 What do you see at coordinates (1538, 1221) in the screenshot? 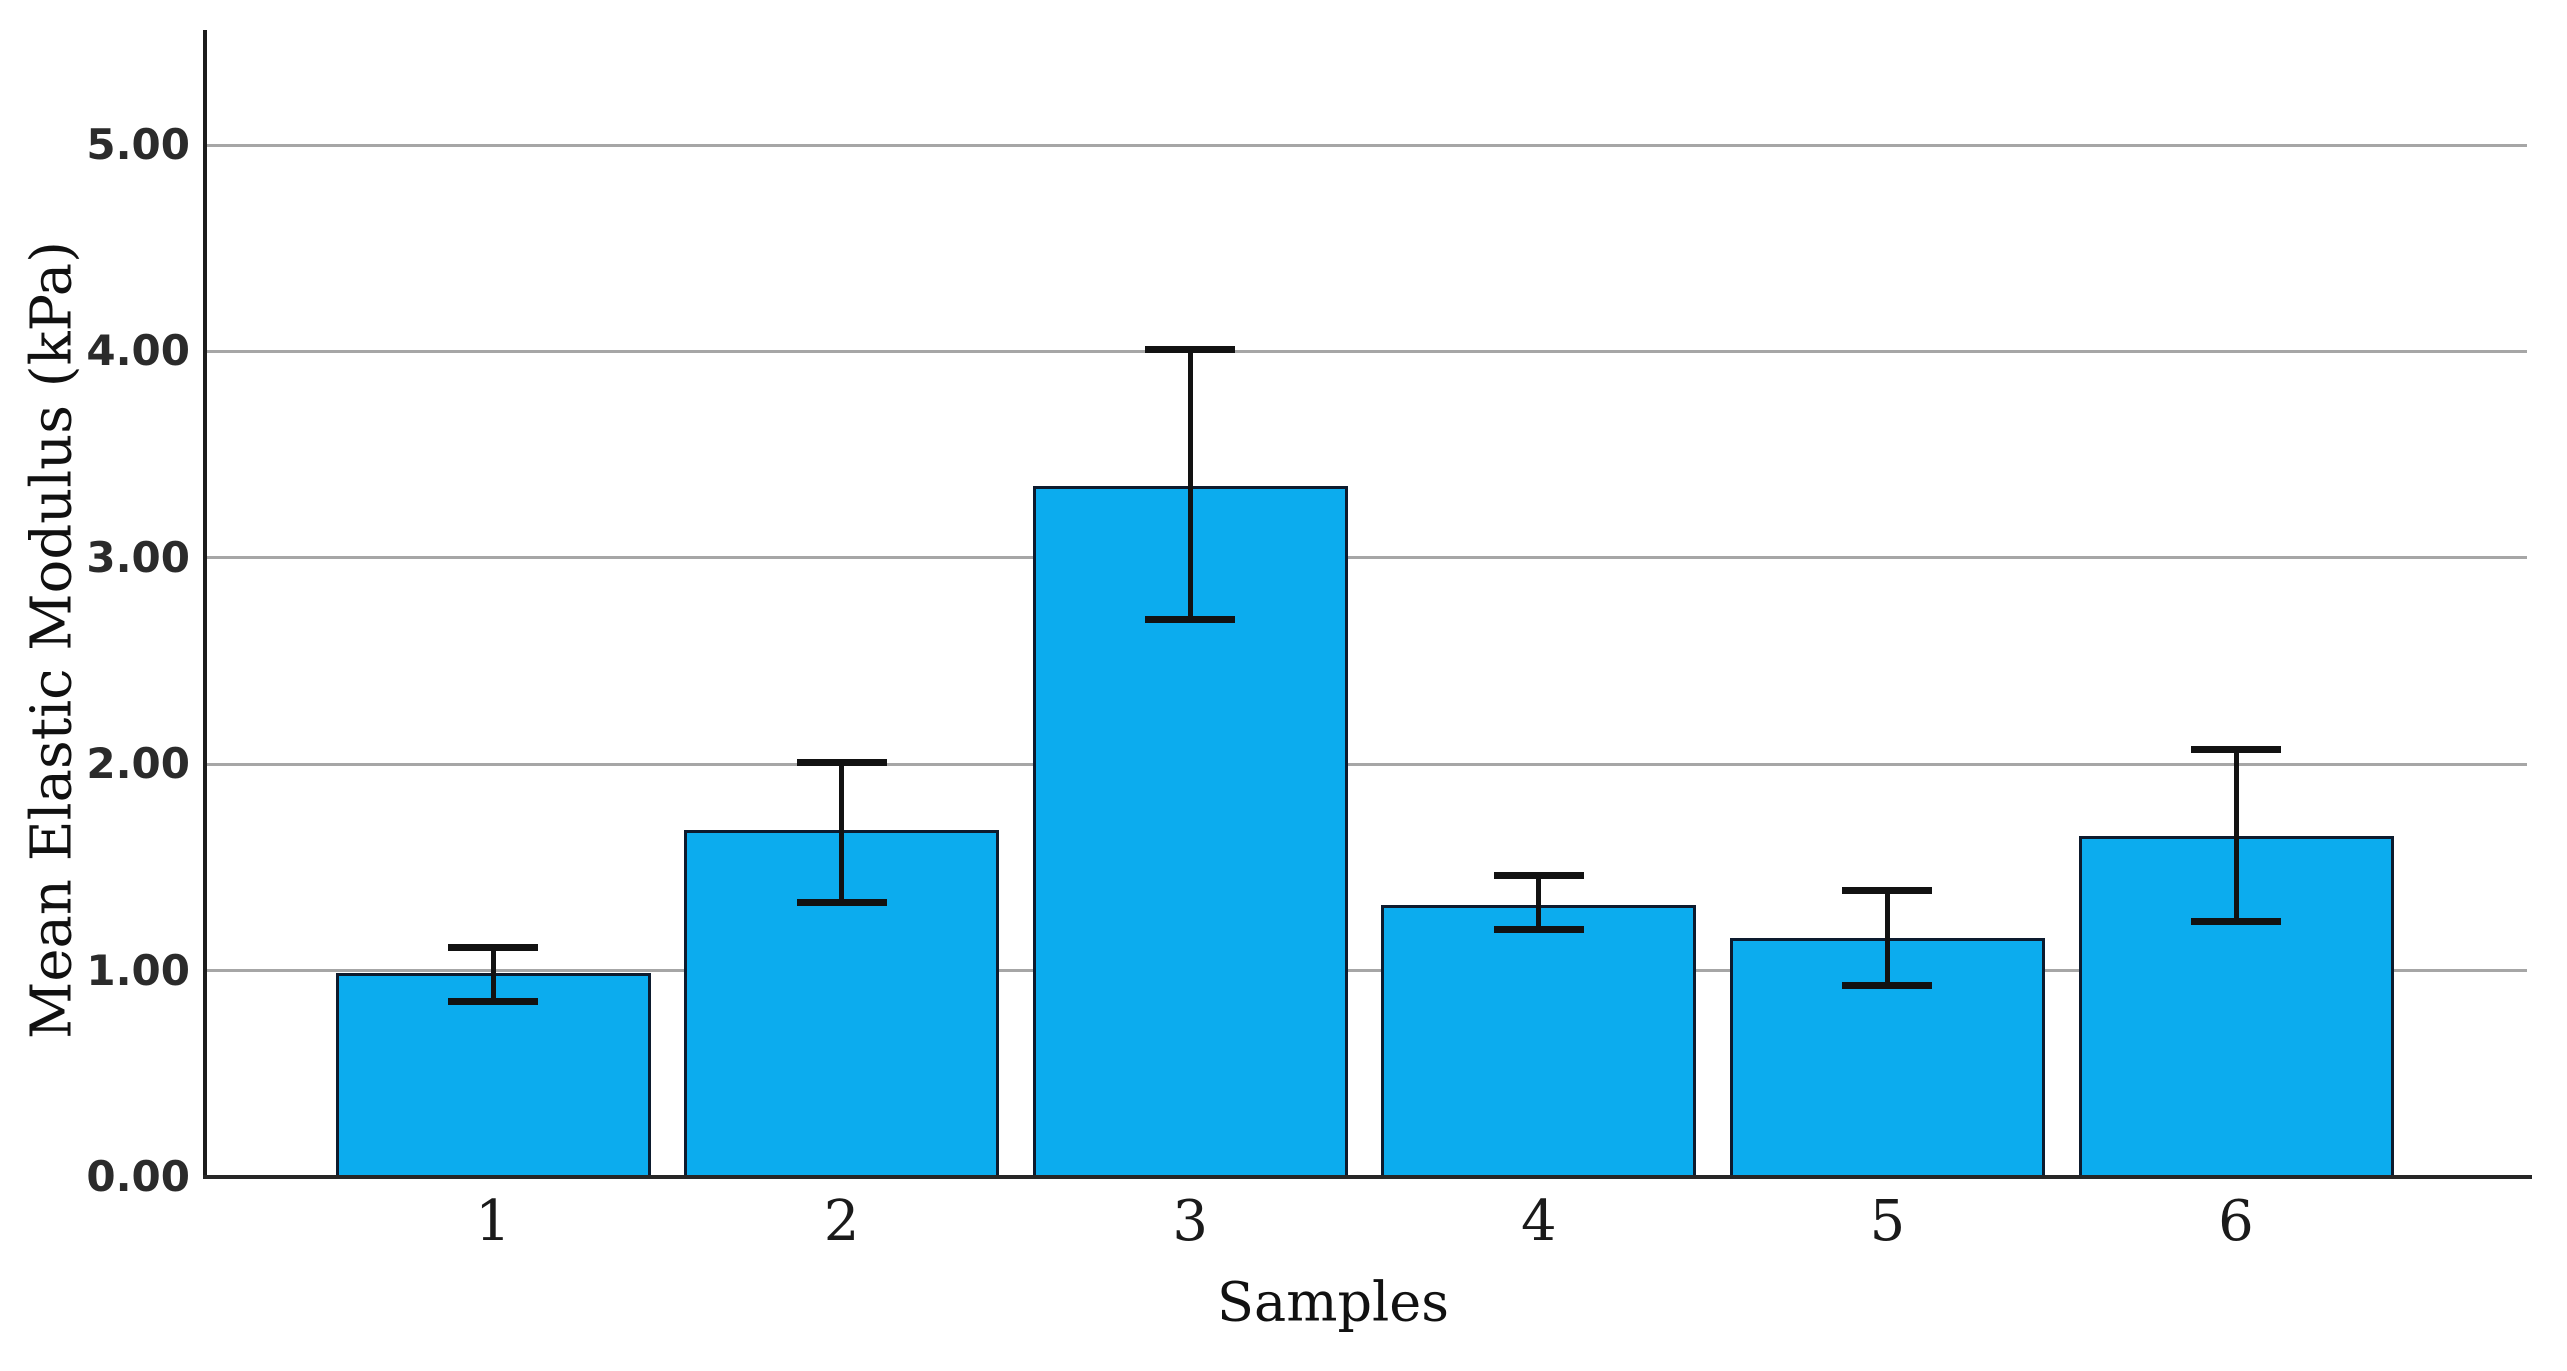
I see `x-tick-label-4: 4` at bounding box center [1538, 1221].